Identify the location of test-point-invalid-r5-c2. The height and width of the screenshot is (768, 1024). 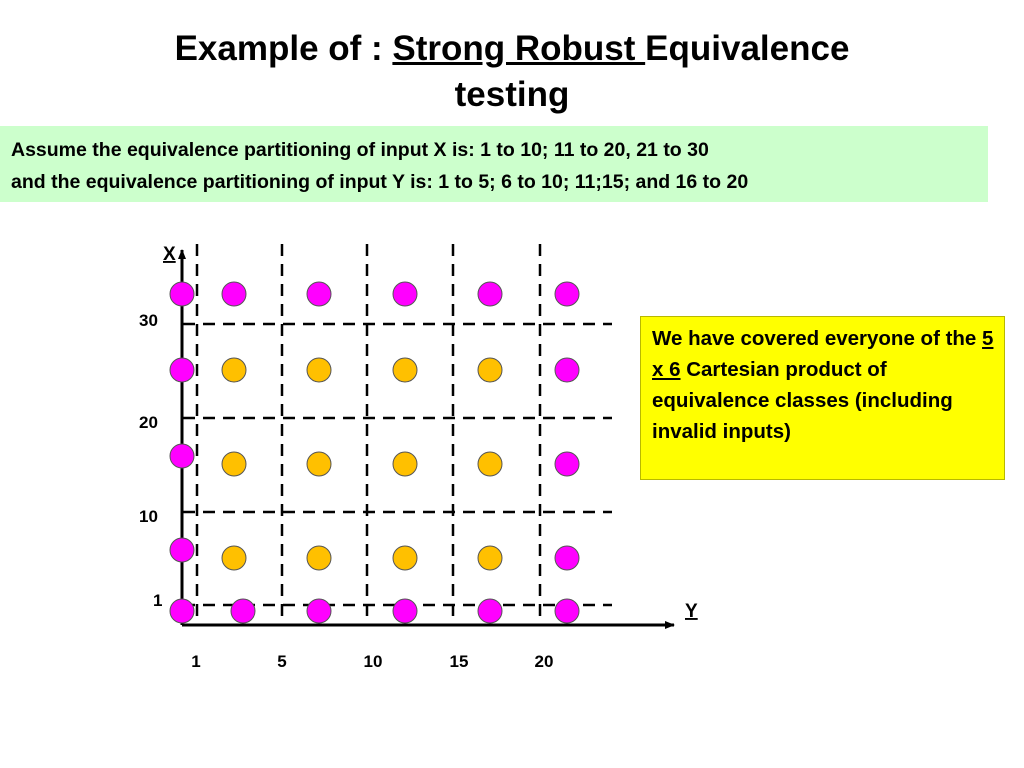
(243, 611).